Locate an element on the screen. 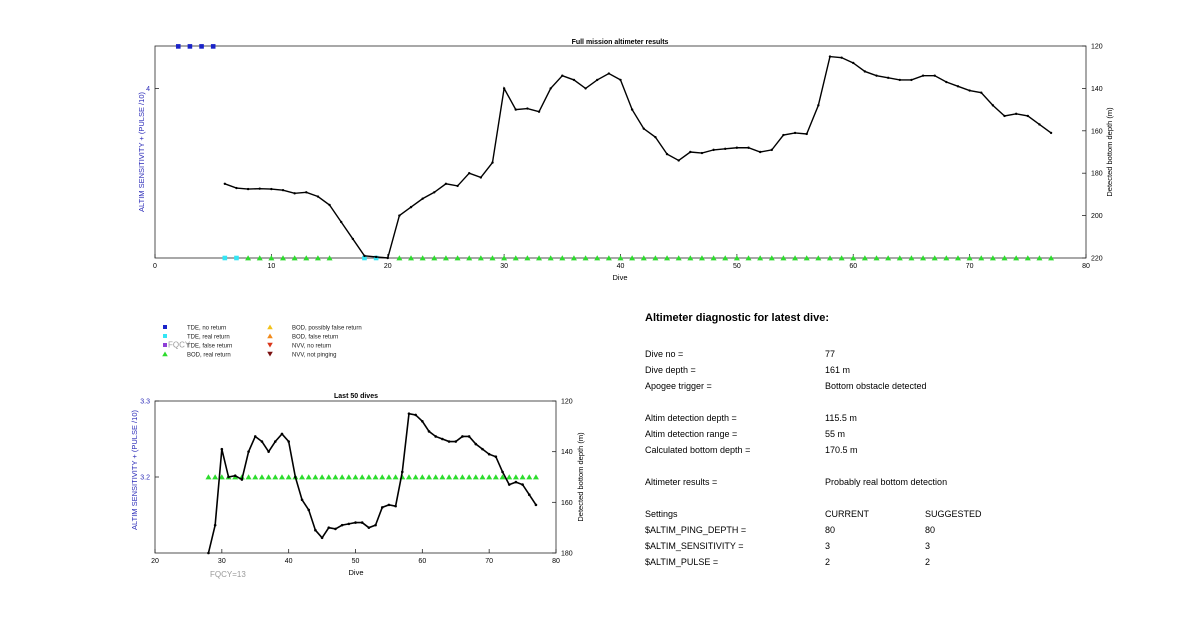 Image resolution: width=1200 pixels, height=622 pixels. diagnostic-row: Altim detection depth = 115.5 m is located at coordinates (855, 418).